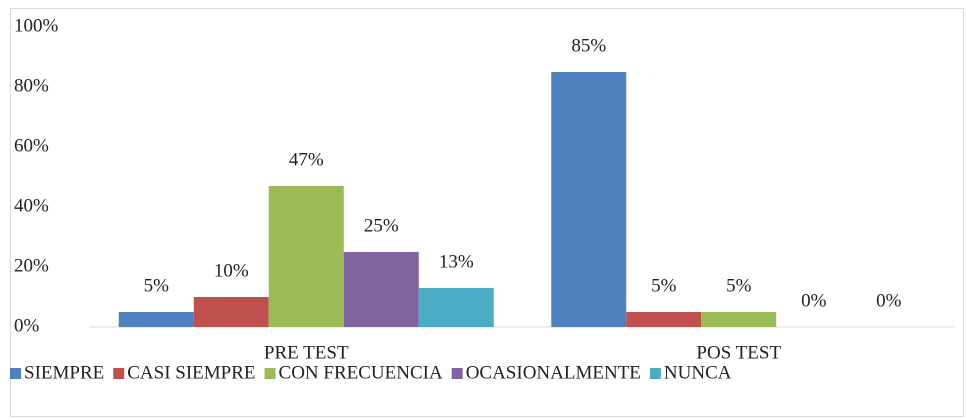 The image size is (966, 419). Describe the element at coordinates (698, 372) in the screenshot. I see `legend-label: NUNCA` at that location.